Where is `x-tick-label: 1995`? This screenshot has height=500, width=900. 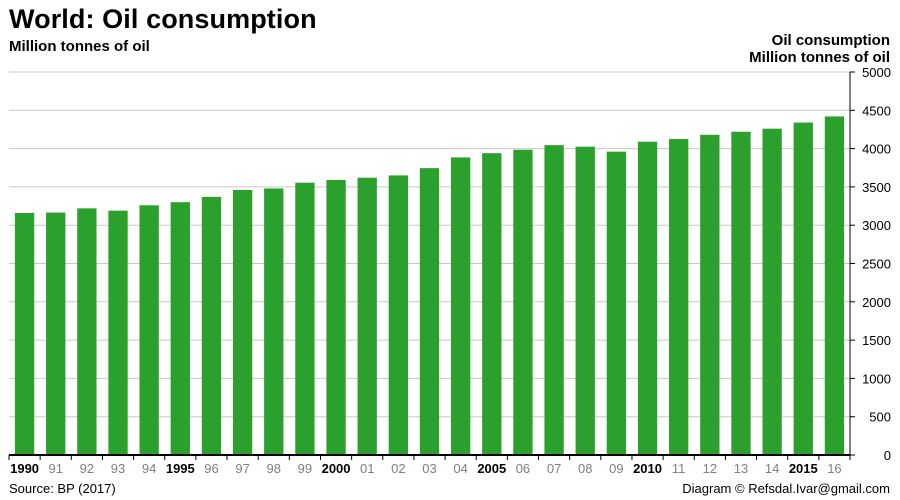
x-tick-label: 1995 is located at coordinates (180, 468).